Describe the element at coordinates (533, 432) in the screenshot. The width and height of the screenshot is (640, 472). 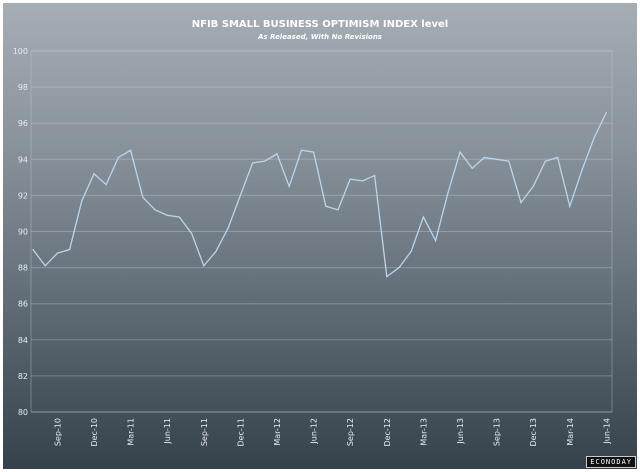
I see `x-tick-label: Dec-13` at that location.